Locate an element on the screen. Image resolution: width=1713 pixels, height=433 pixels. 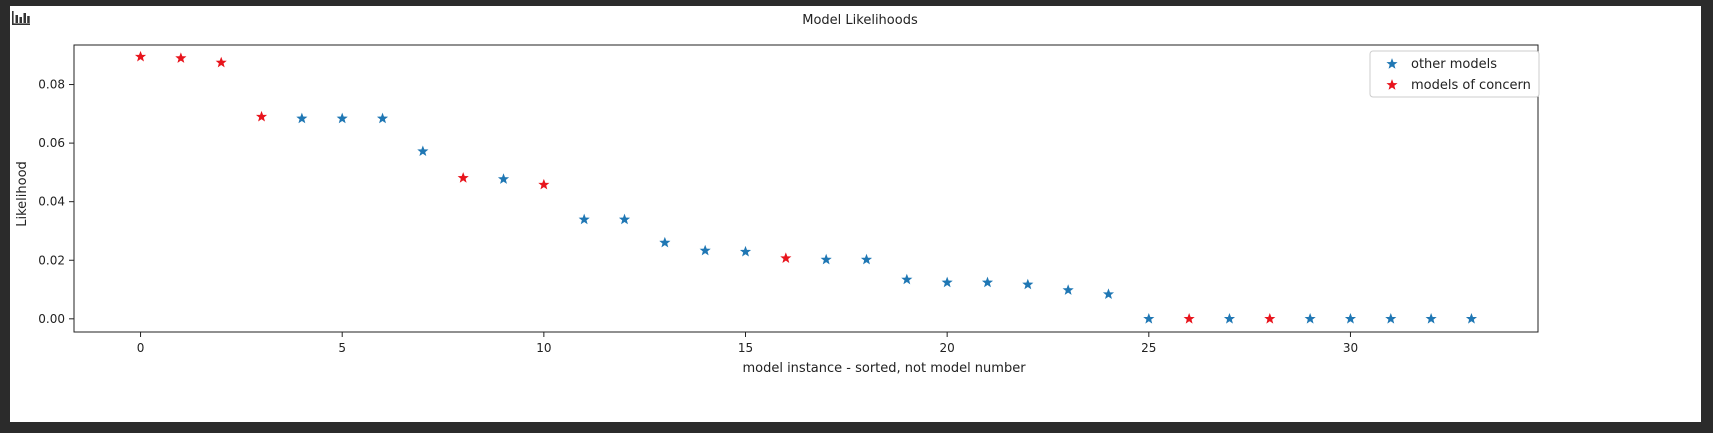
y-tick-label: 0.04 is located at coordinates (51, 202).